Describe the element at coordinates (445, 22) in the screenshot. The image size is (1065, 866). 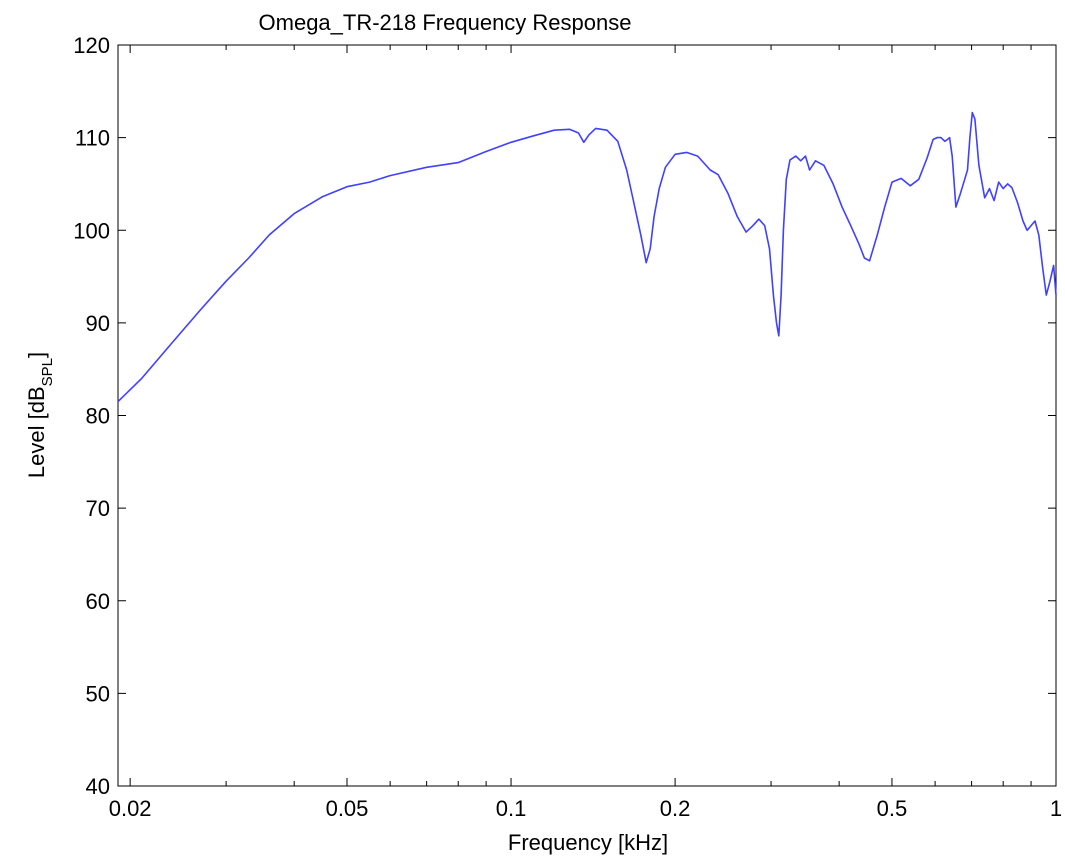
I see `chart-title: Omega_TR-218 Frequency Response` at that location.